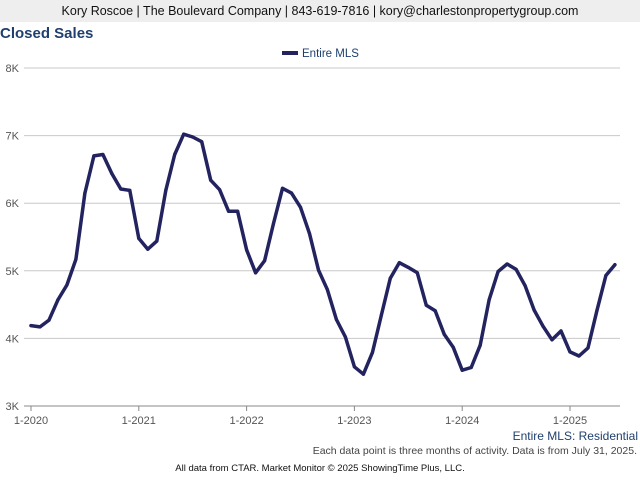 The height and width of the screenshot is (480, 640). Describe the element at coordinates (13, 238) in the screenshot. I see `y-axis-ticks: 3K 4K 5K 6K 7K 8K` at that location.